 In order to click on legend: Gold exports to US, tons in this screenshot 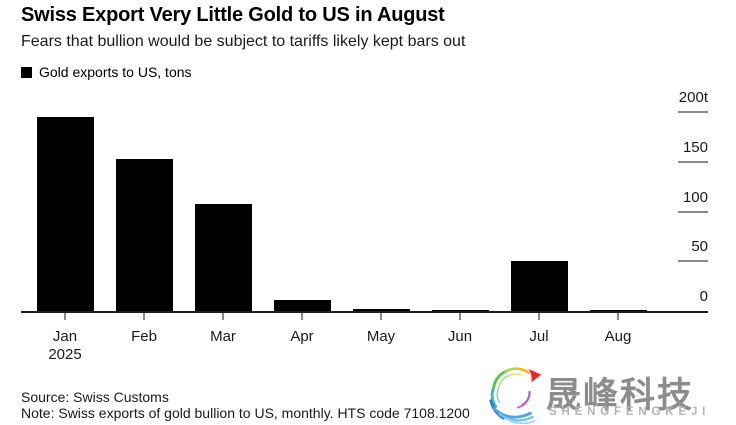, I will do `click(106, 72)`.